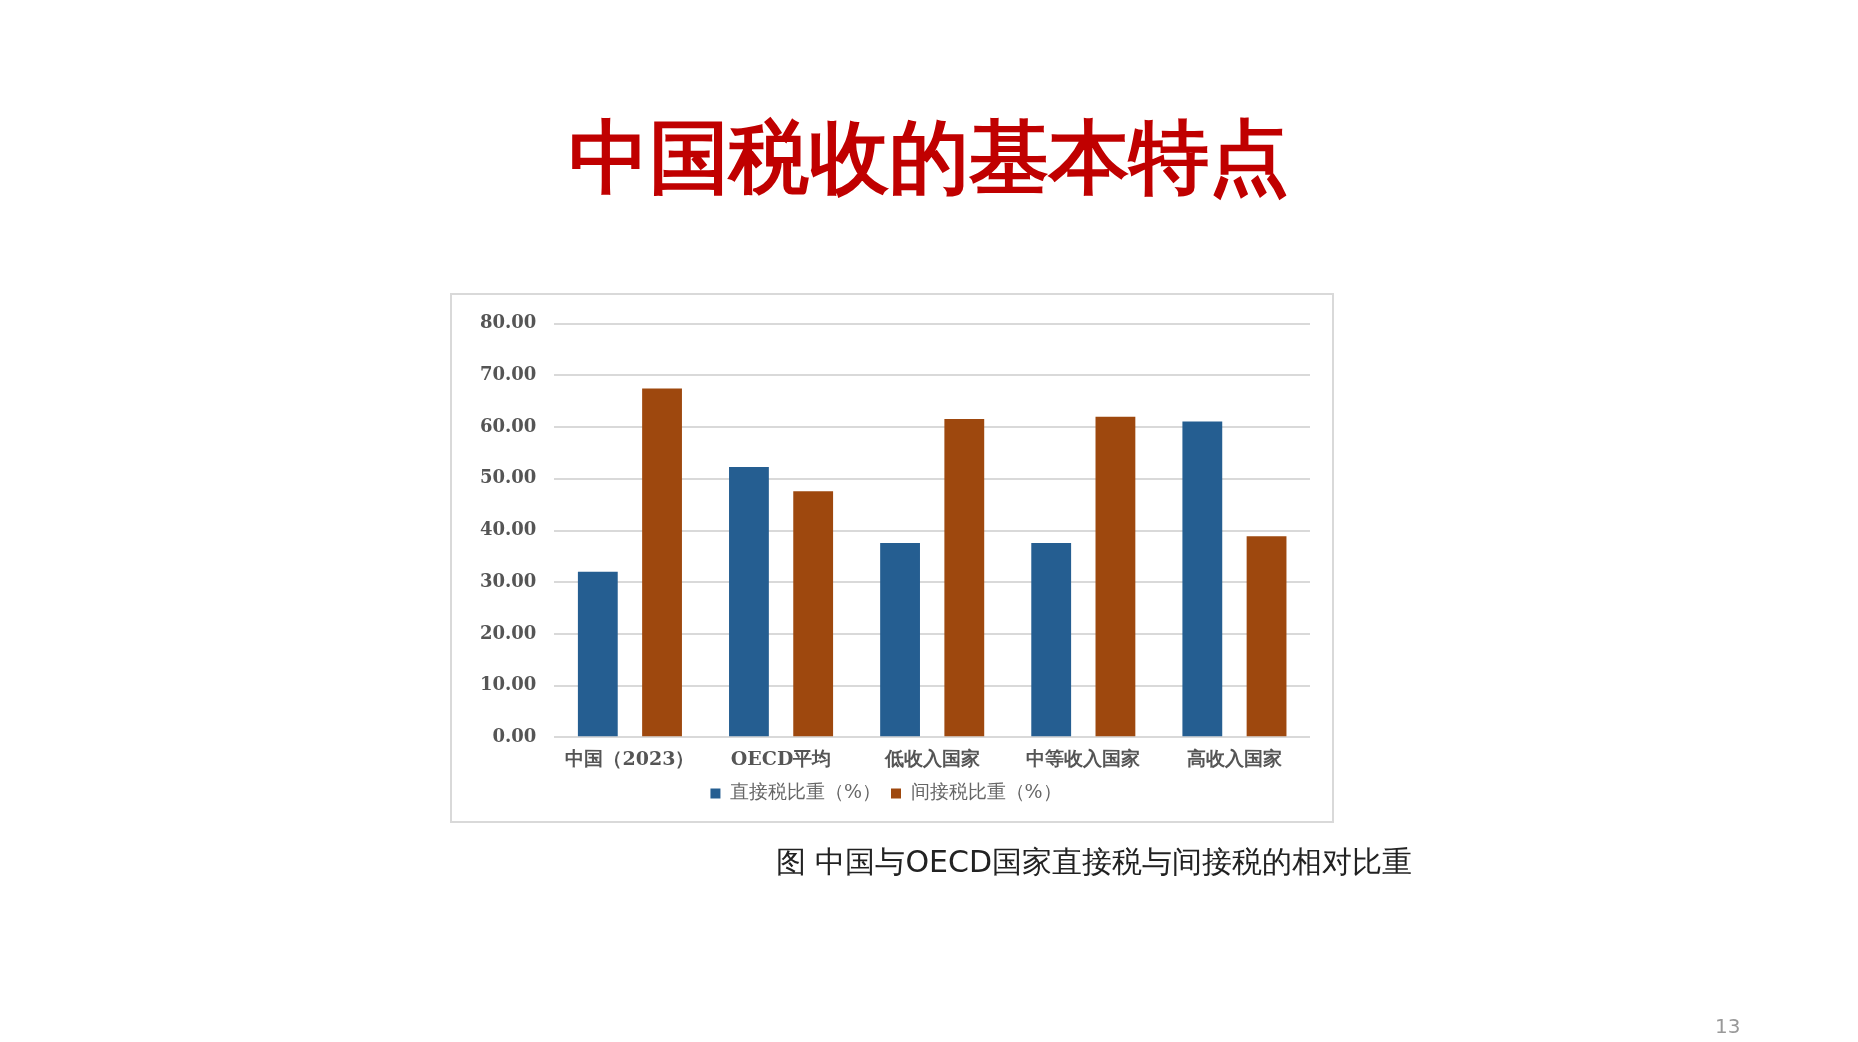 This screenshot has height=1042, width=1858. I want to click on y-tick-label: 0.00, so click(514, 735).